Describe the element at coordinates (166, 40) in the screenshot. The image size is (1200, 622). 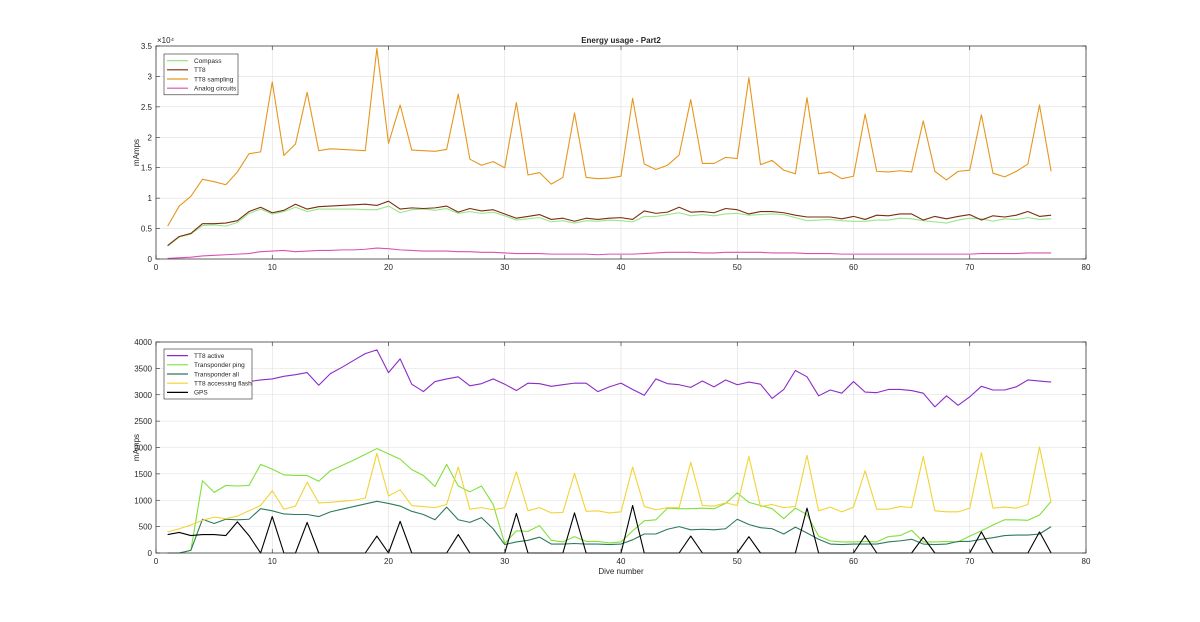
I see `y-exponent-label: ×10⁴` at that location.